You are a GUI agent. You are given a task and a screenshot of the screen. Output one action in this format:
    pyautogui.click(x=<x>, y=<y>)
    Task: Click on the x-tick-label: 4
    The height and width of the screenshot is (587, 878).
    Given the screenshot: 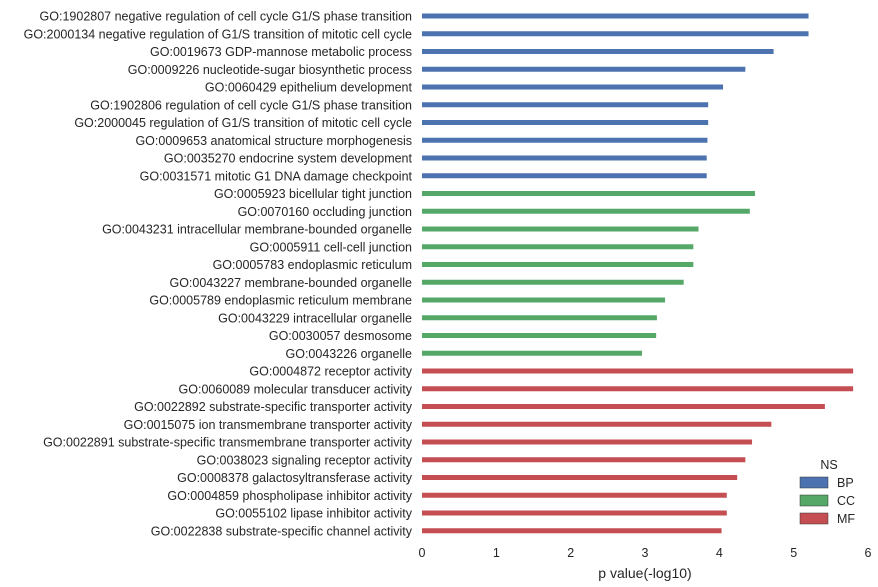 What is the action you would take?
    pyautogui.click(x=719, y=553)
    